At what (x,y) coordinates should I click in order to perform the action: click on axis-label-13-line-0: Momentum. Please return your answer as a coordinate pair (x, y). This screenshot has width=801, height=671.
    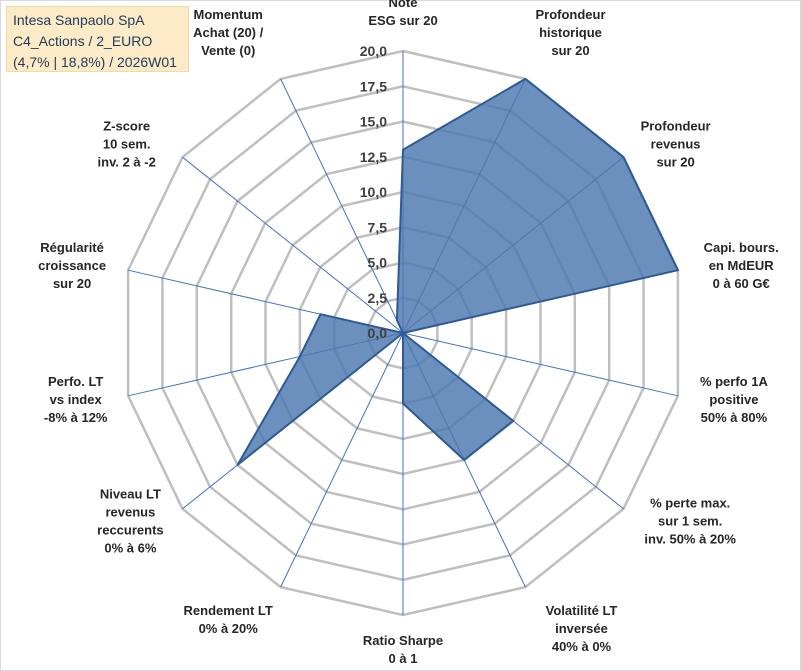
    Looking at the image, I should click on (228, 14).